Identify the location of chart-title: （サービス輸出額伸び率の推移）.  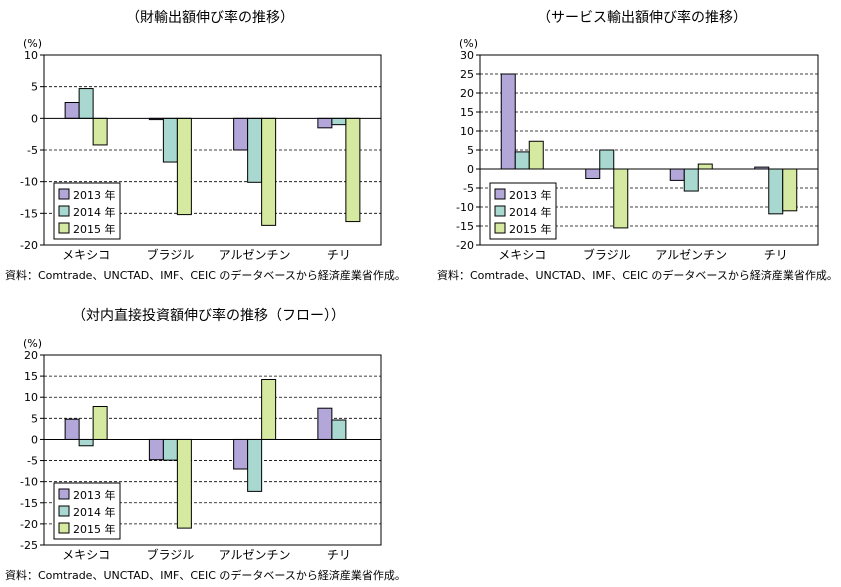
(642, 18).